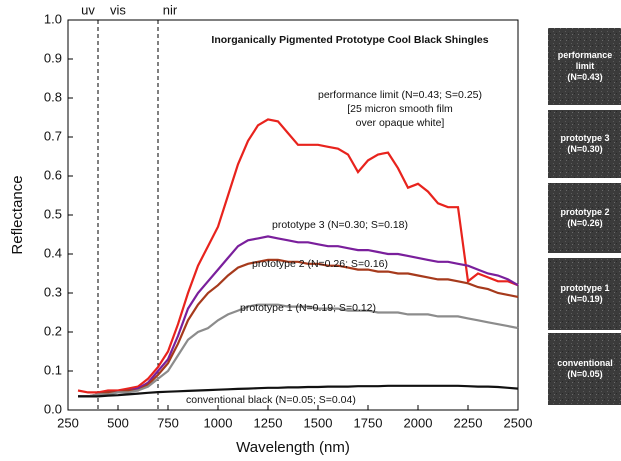 The height and width of the screenshot is (461, 621). Describe the element at coordinates (218, 422) in the screenshot. I see `x-tick-label: 1000` at that location.